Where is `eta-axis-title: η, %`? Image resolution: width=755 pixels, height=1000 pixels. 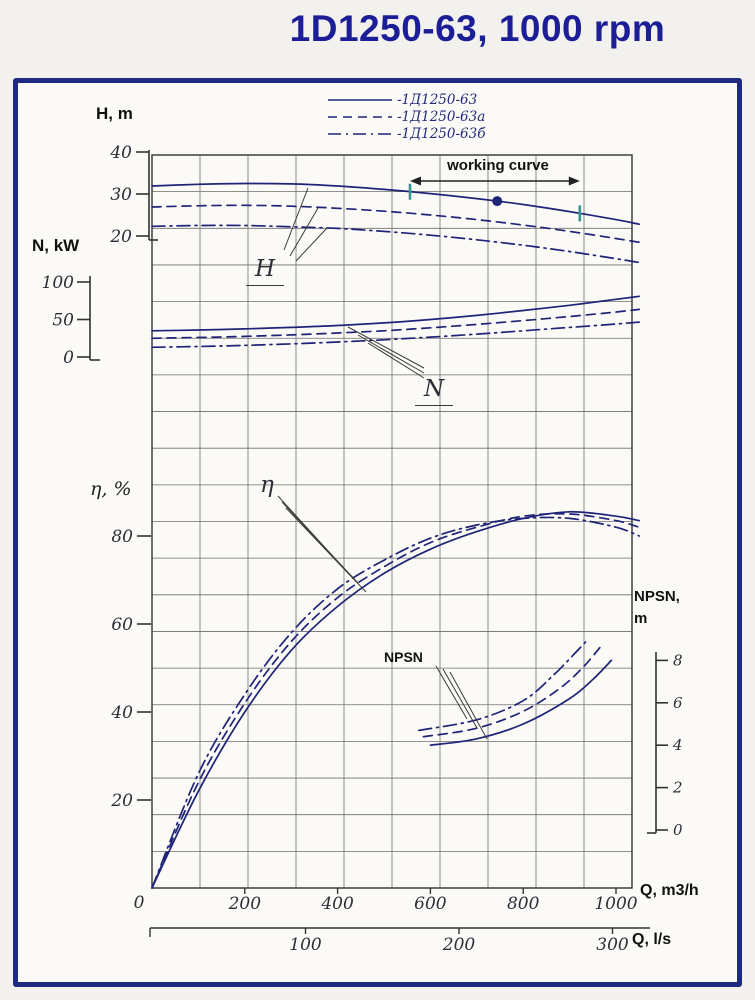 eta-axis-title: η, % is located at coordinates (111, 489).